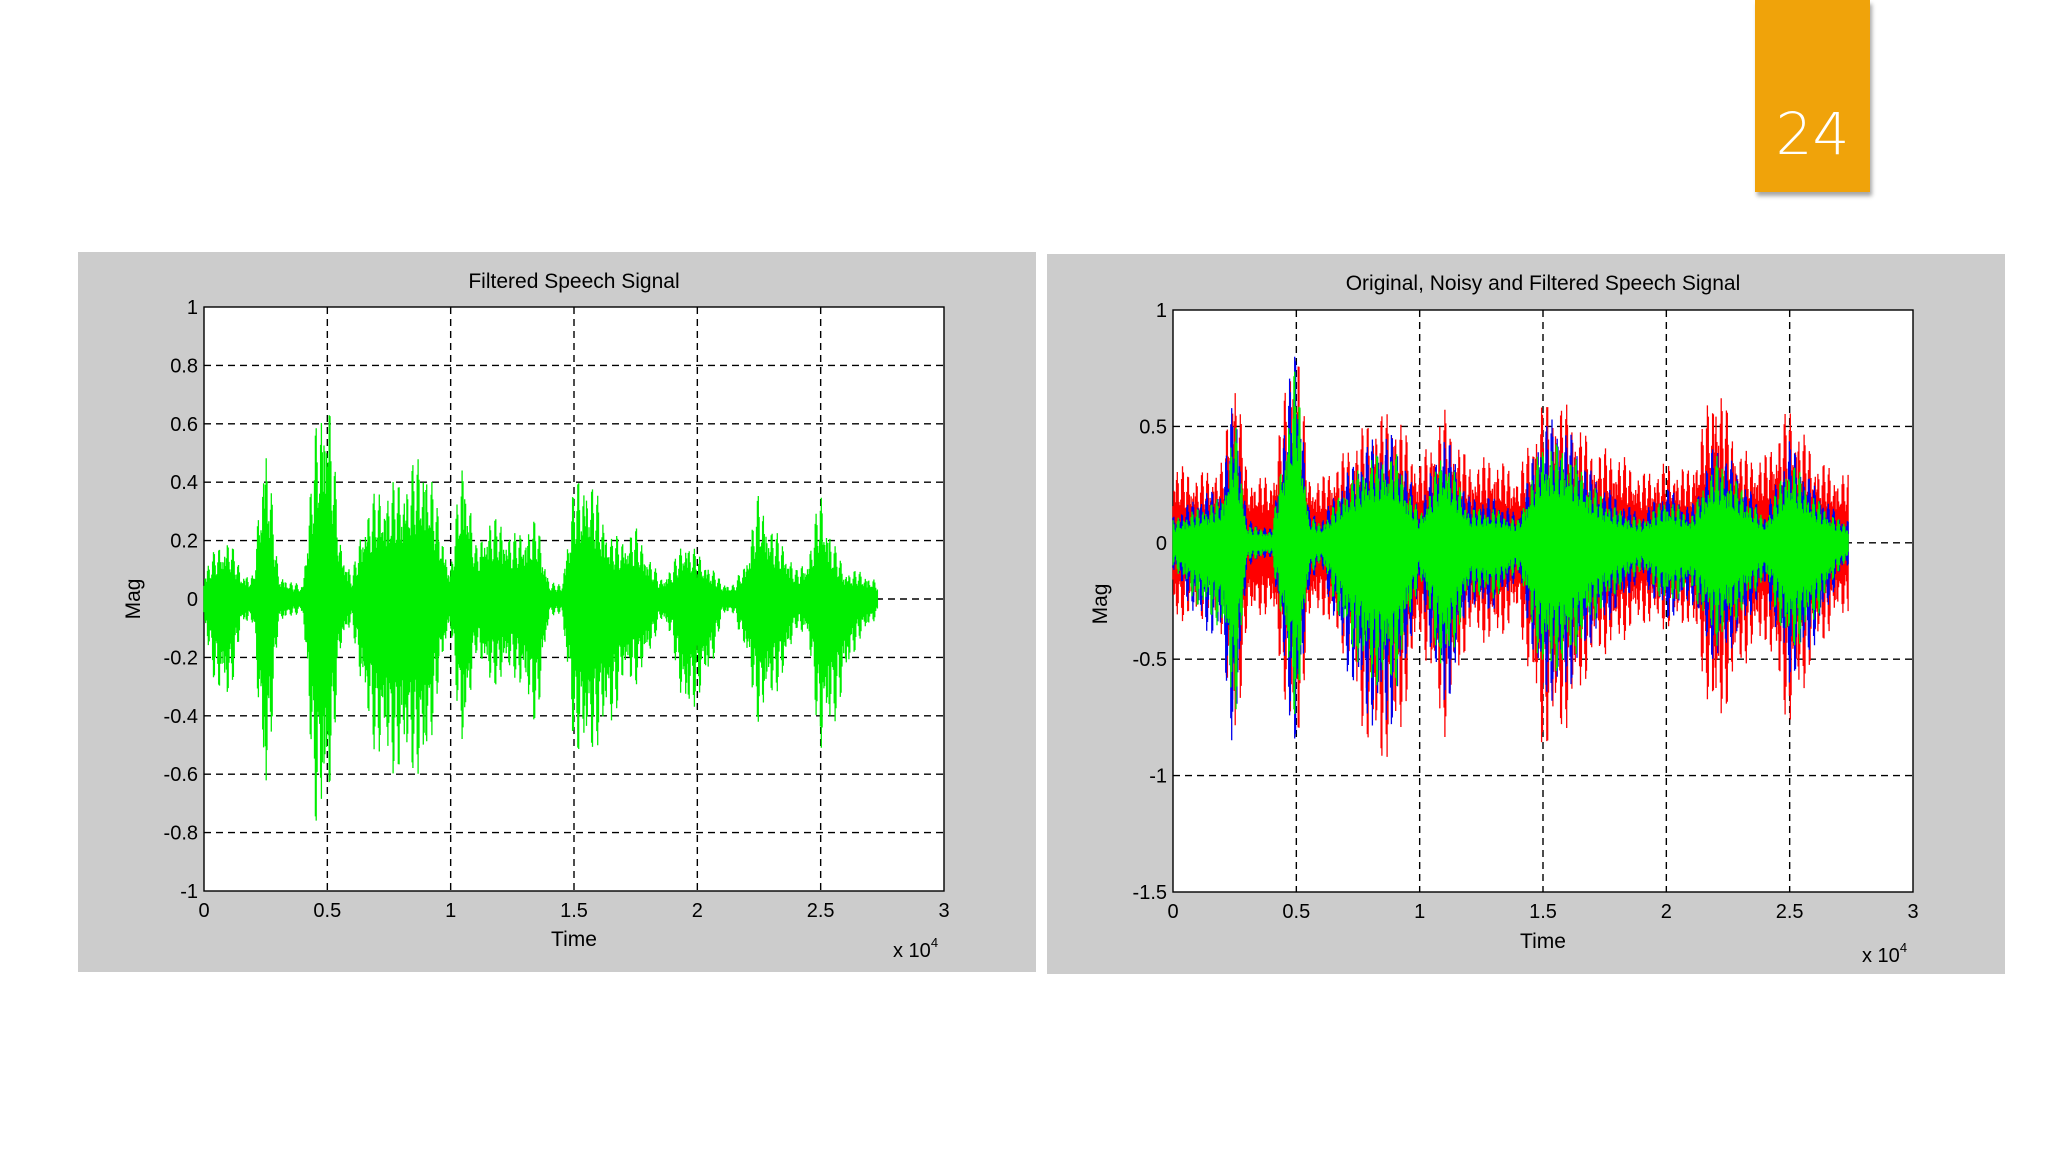 This screenshot has height=1152, width=2048. Describe the element at coordinates (181, 717) in the screenshot. I see `y-tick-label: -0.4` at that location.